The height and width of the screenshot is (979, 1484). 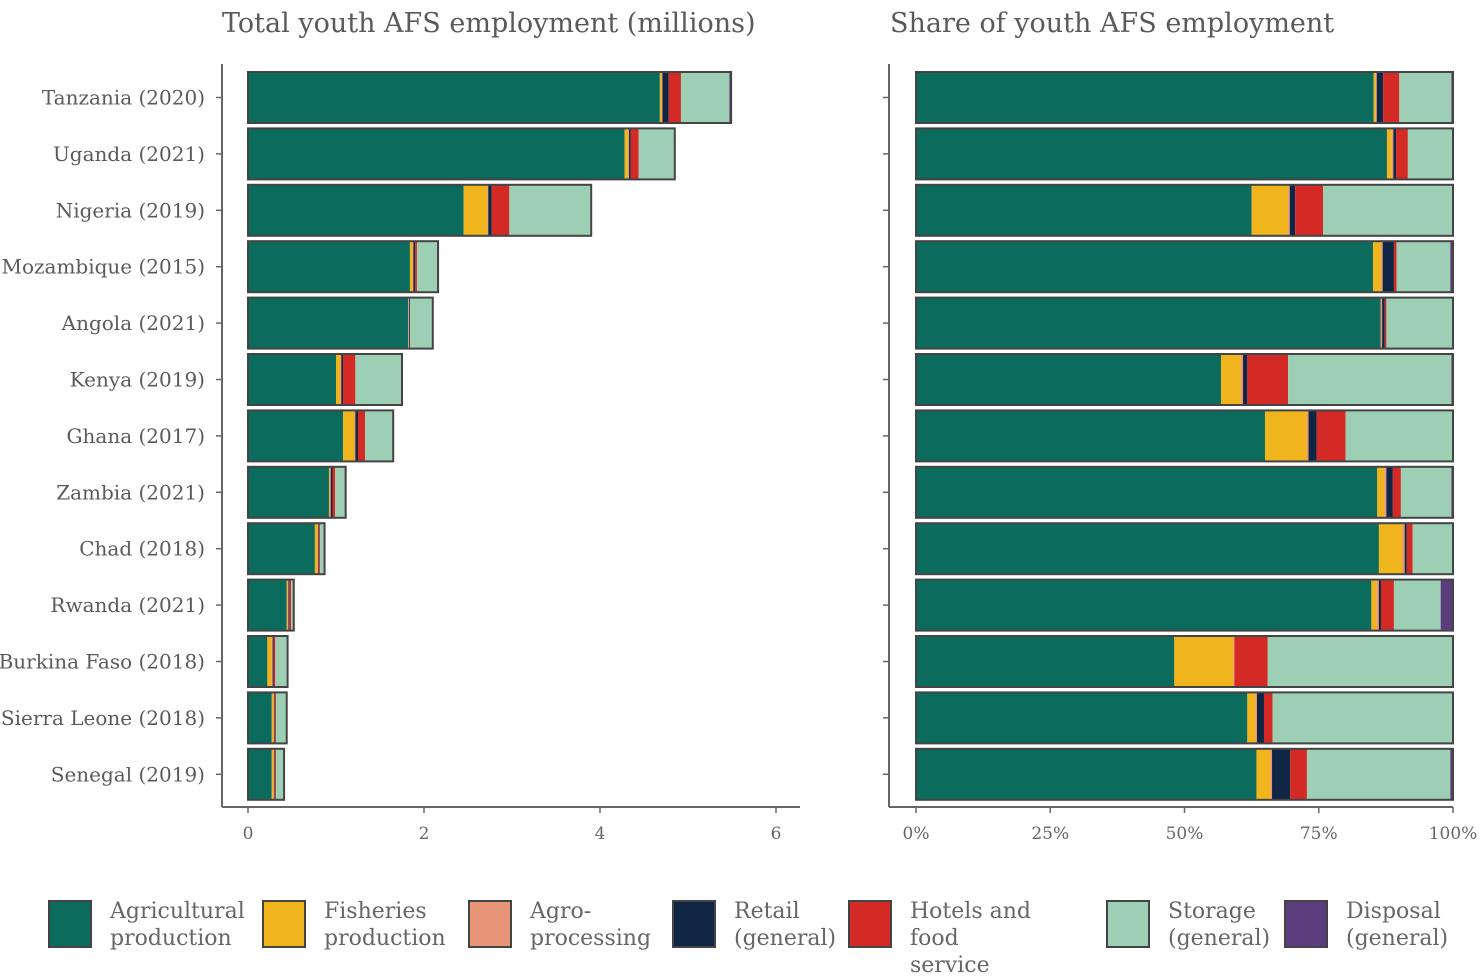 What do you see at coordinates (916, 834) in the screenshot?
I see `right-x-tick-label: 0%` at bounding box center [916, 834].